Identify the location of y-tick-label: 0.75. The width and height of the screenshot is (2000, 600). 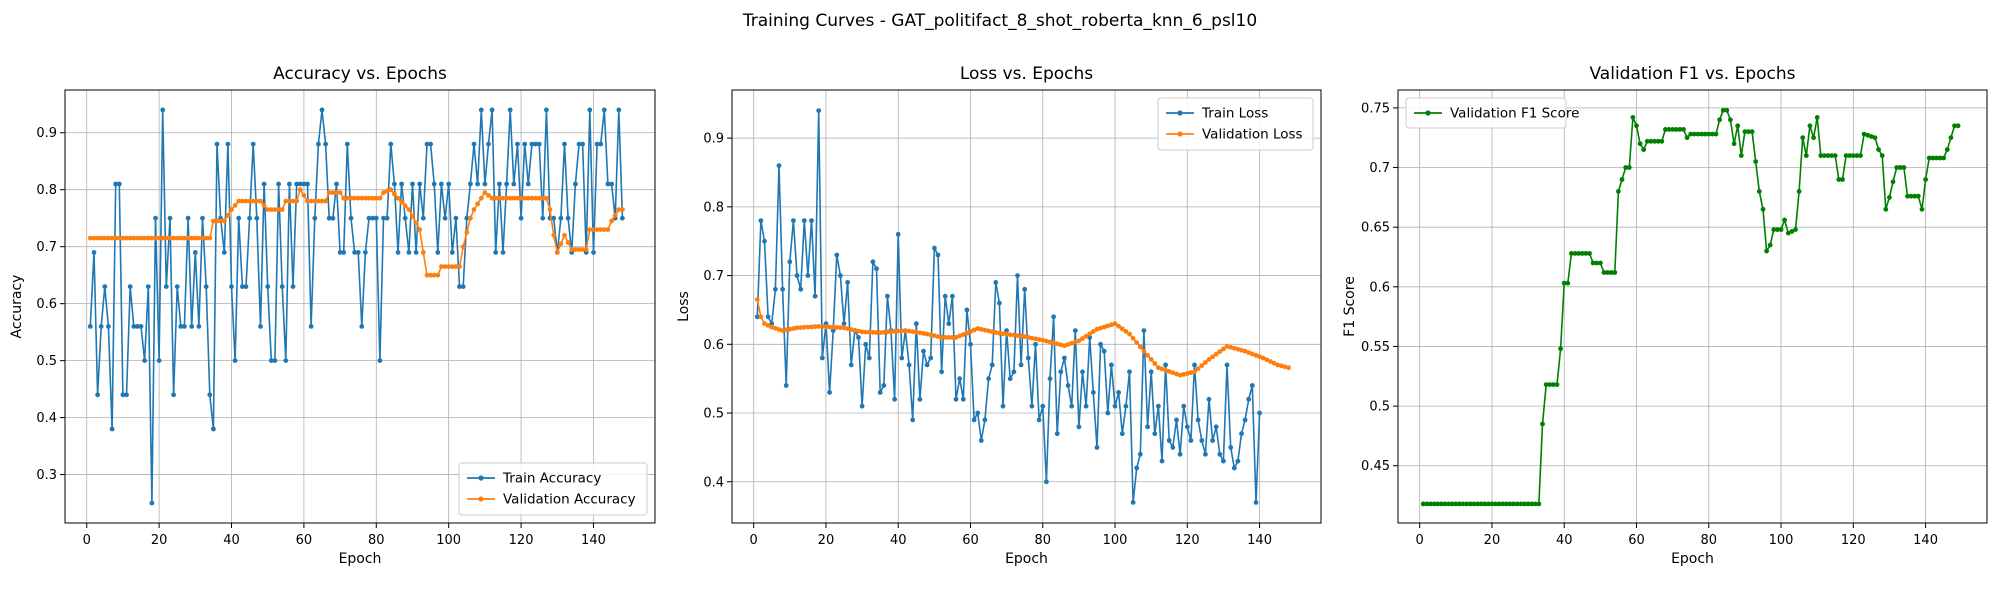
(1375, 108).